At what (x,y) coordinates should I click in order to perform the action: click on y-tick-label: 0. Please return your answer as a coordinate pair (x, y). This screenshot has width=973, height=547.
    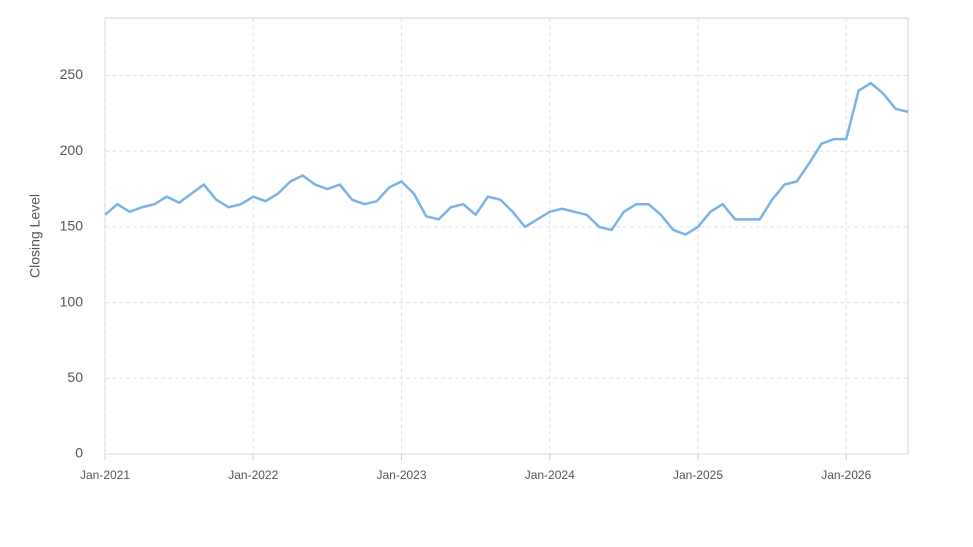
    Looking at the image, I should click on (79, 453).